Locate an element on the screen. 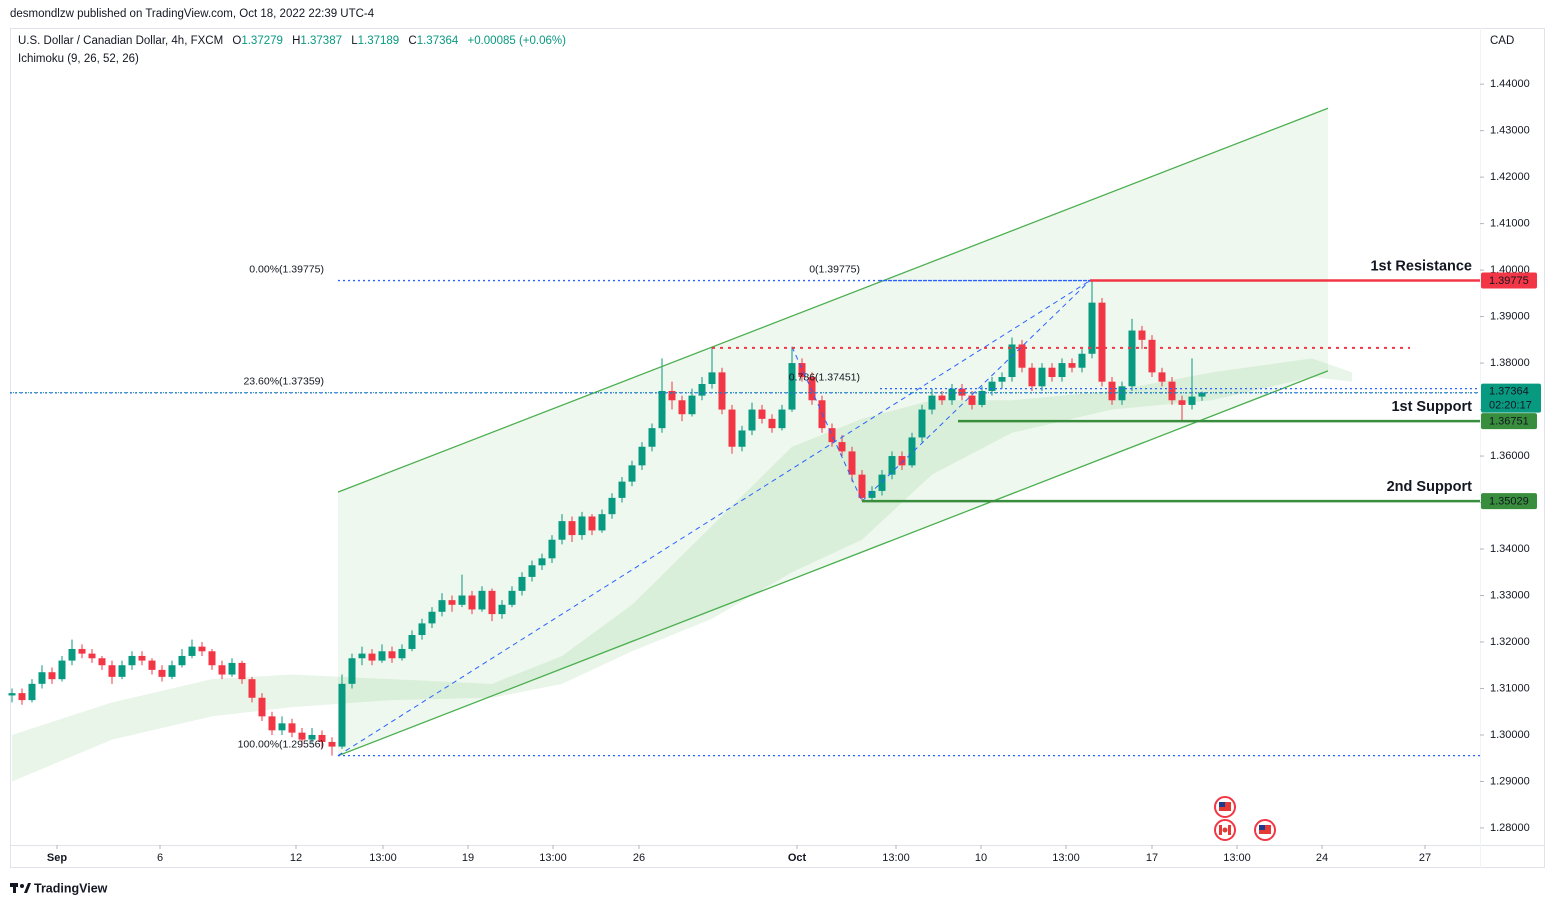 The height and width of the screenshot is (907, 1555). level-tag-label: 1.35029 is located at coordinates (1509, 502).